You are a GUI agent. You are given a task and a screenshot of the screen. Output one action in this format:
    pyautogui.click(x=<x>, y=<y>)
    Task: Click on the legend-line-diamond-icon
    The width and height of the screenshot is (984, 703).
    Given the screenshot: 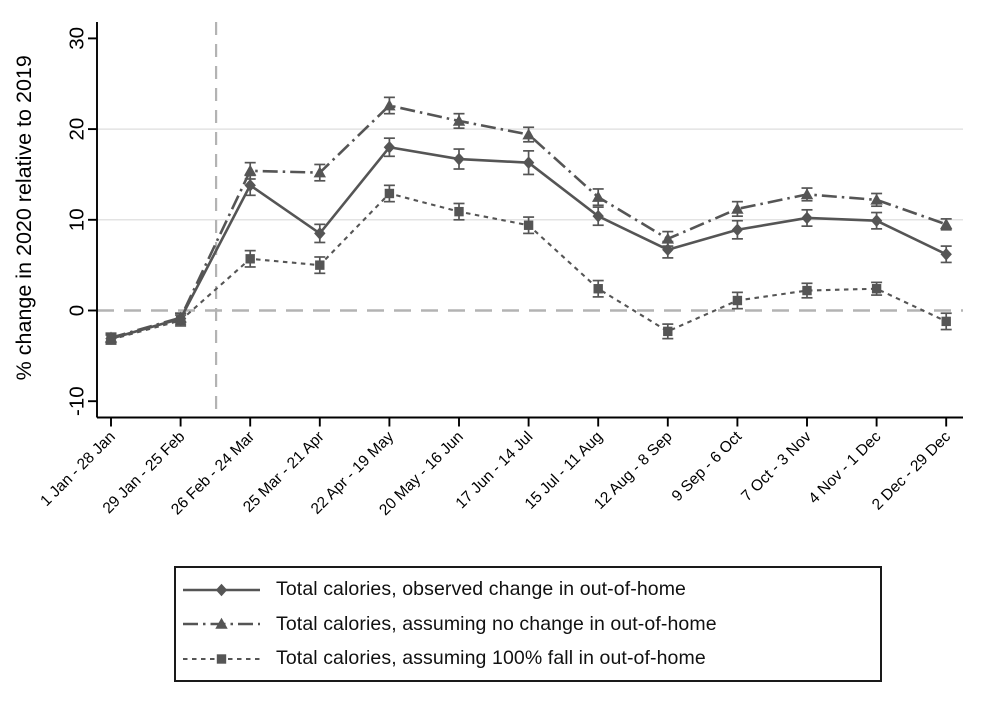 What is the action you would take?
    pyautogui.click(x=221, y=589)
    